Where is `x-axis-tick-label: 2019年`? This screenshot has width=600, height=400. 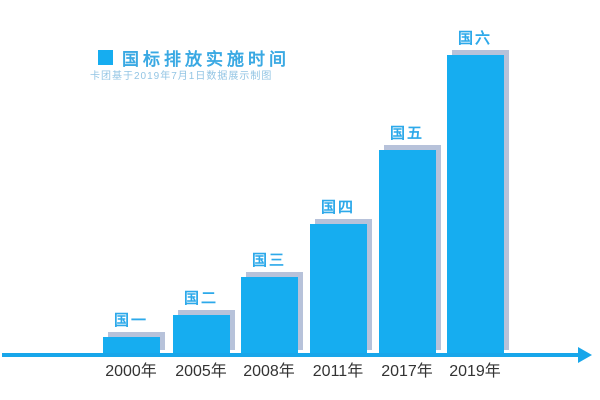
x-axis-tick-label: 2019年 is located at coordinates (475, 371).